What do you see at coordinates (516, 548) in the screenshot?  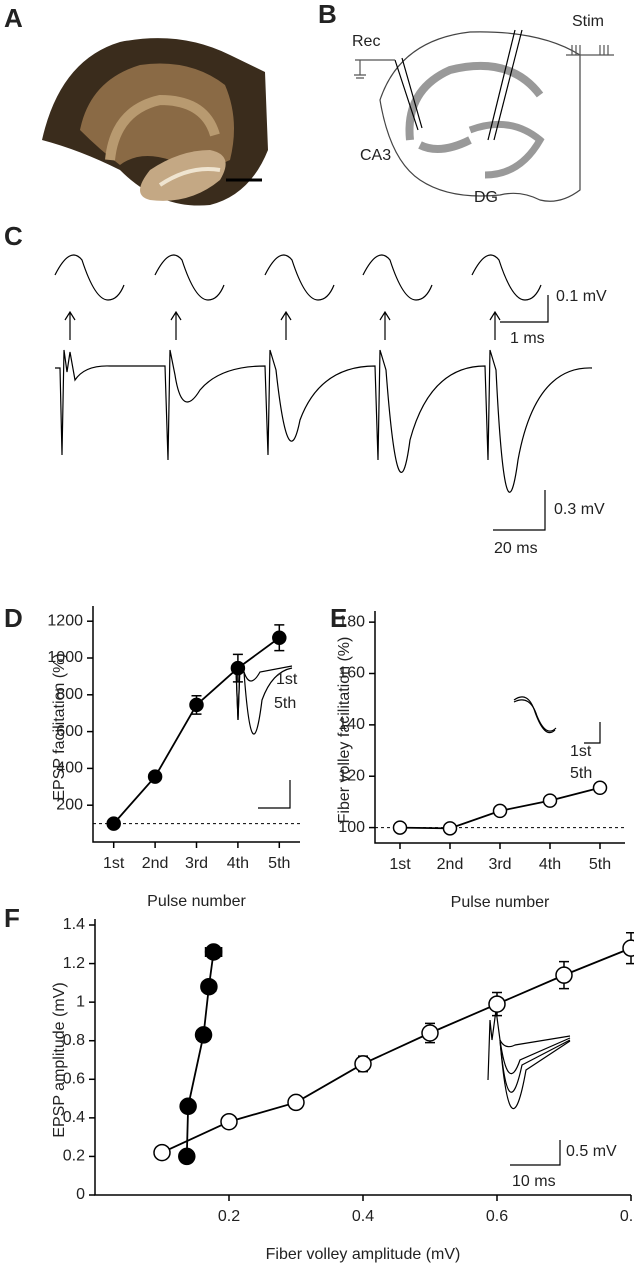 I see `scale-label: 20 ms` at bounding box center [516, 548].